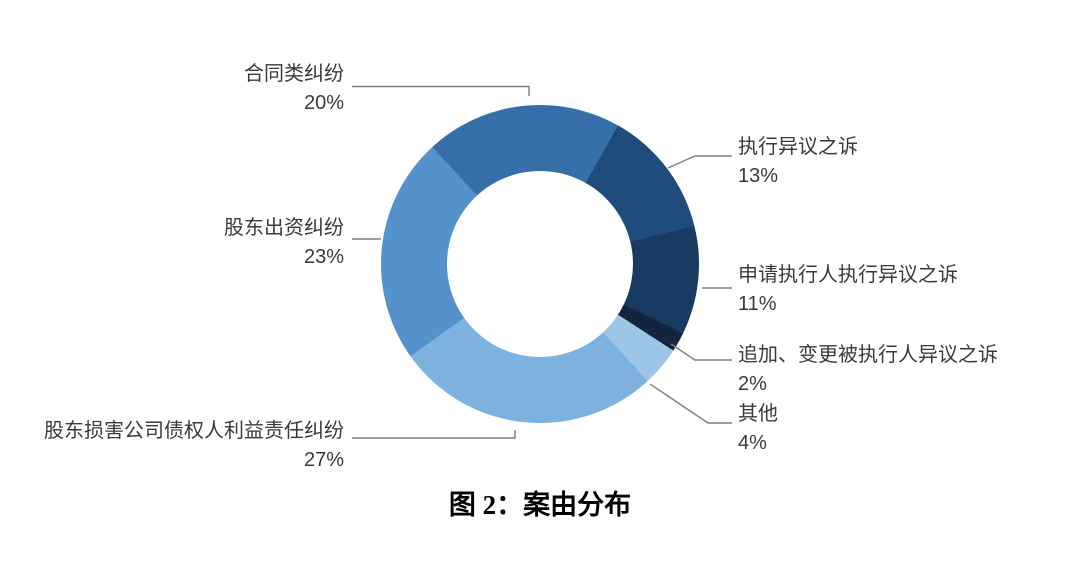  Describe the element at coordinates (690, 403) in the screenshot. I see `leader-line-others` at that location.